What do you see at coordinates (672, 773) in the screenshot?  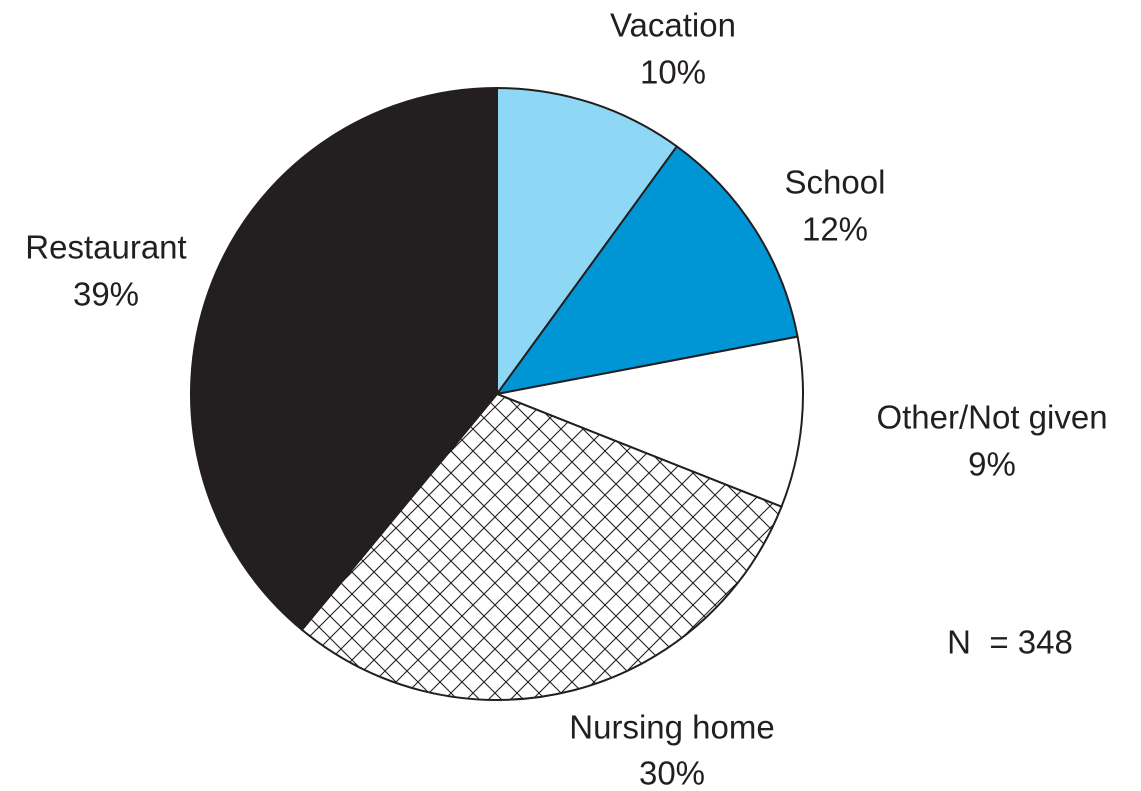 I see `slice-value-label: 30%` at bounding box center [672, 773].